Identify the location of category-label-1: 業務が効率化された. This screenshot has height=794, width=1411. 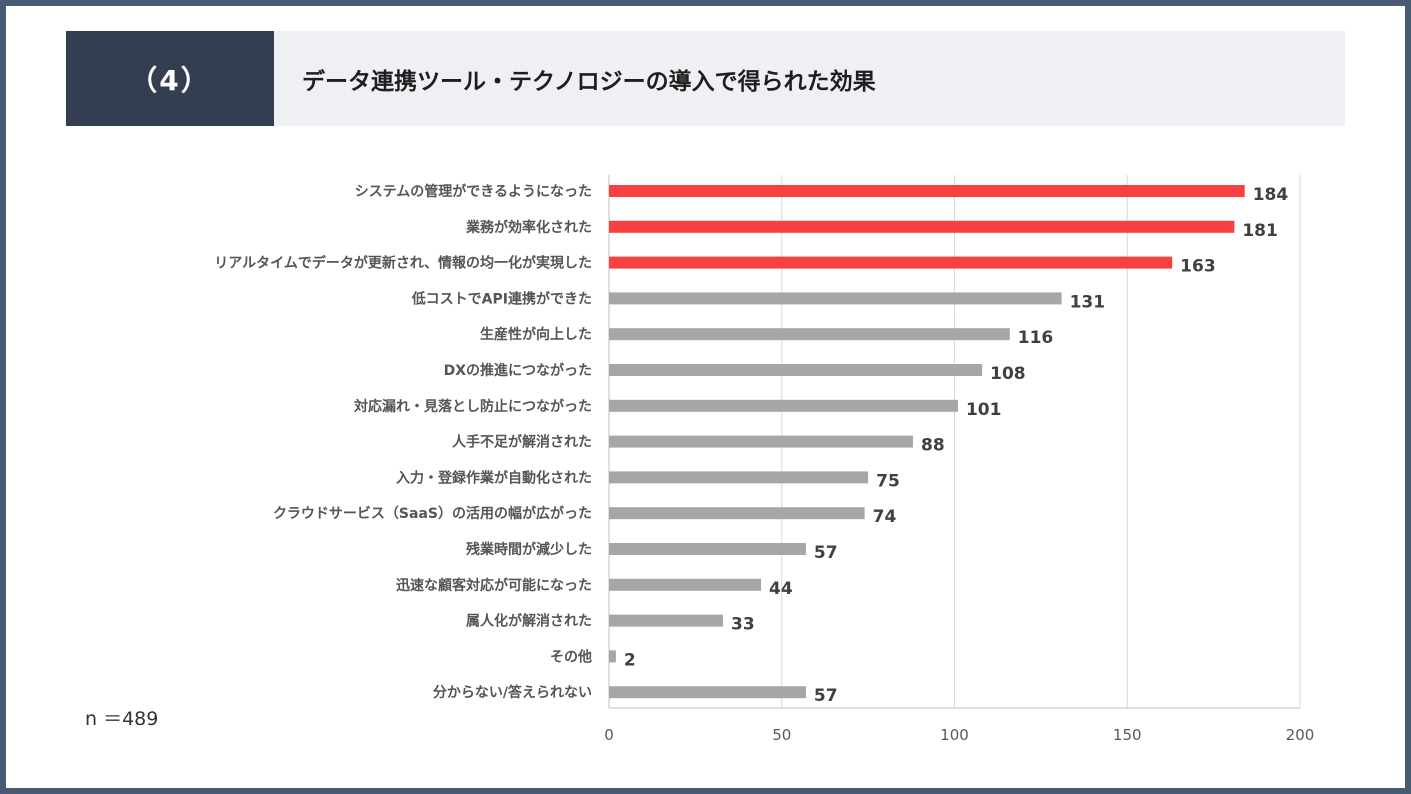
(528, 227).